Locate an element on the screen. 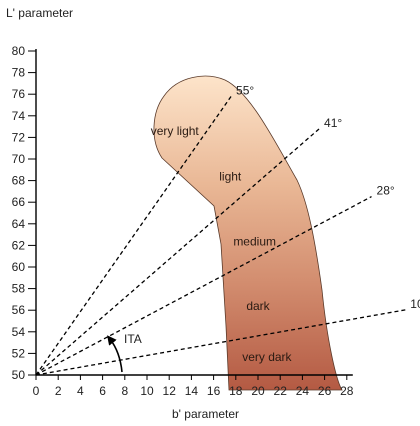 The image size is (420, 426). y-tick-label: 54 is located at coordinates (19, 332).